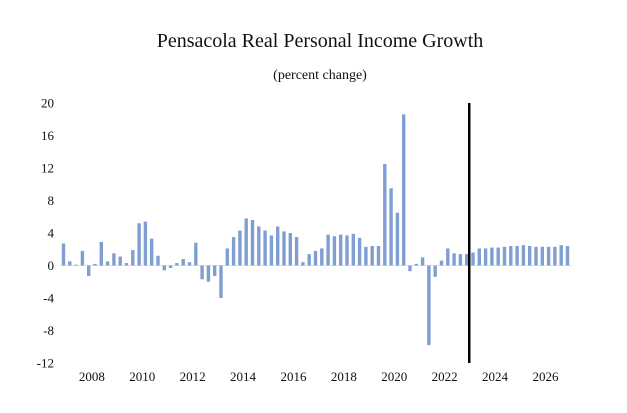 This screenshot has height=413, width=627. Describe the element at coordinates (542, 256) in the screenshot. I see `bar: 2026Q2: 2.3` at that location.